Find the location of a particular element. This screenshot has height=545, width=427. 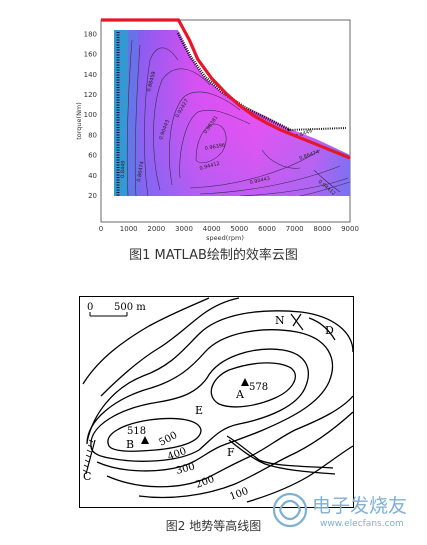

peak-b-elevation: 518 is located at coordinates (136, 431).